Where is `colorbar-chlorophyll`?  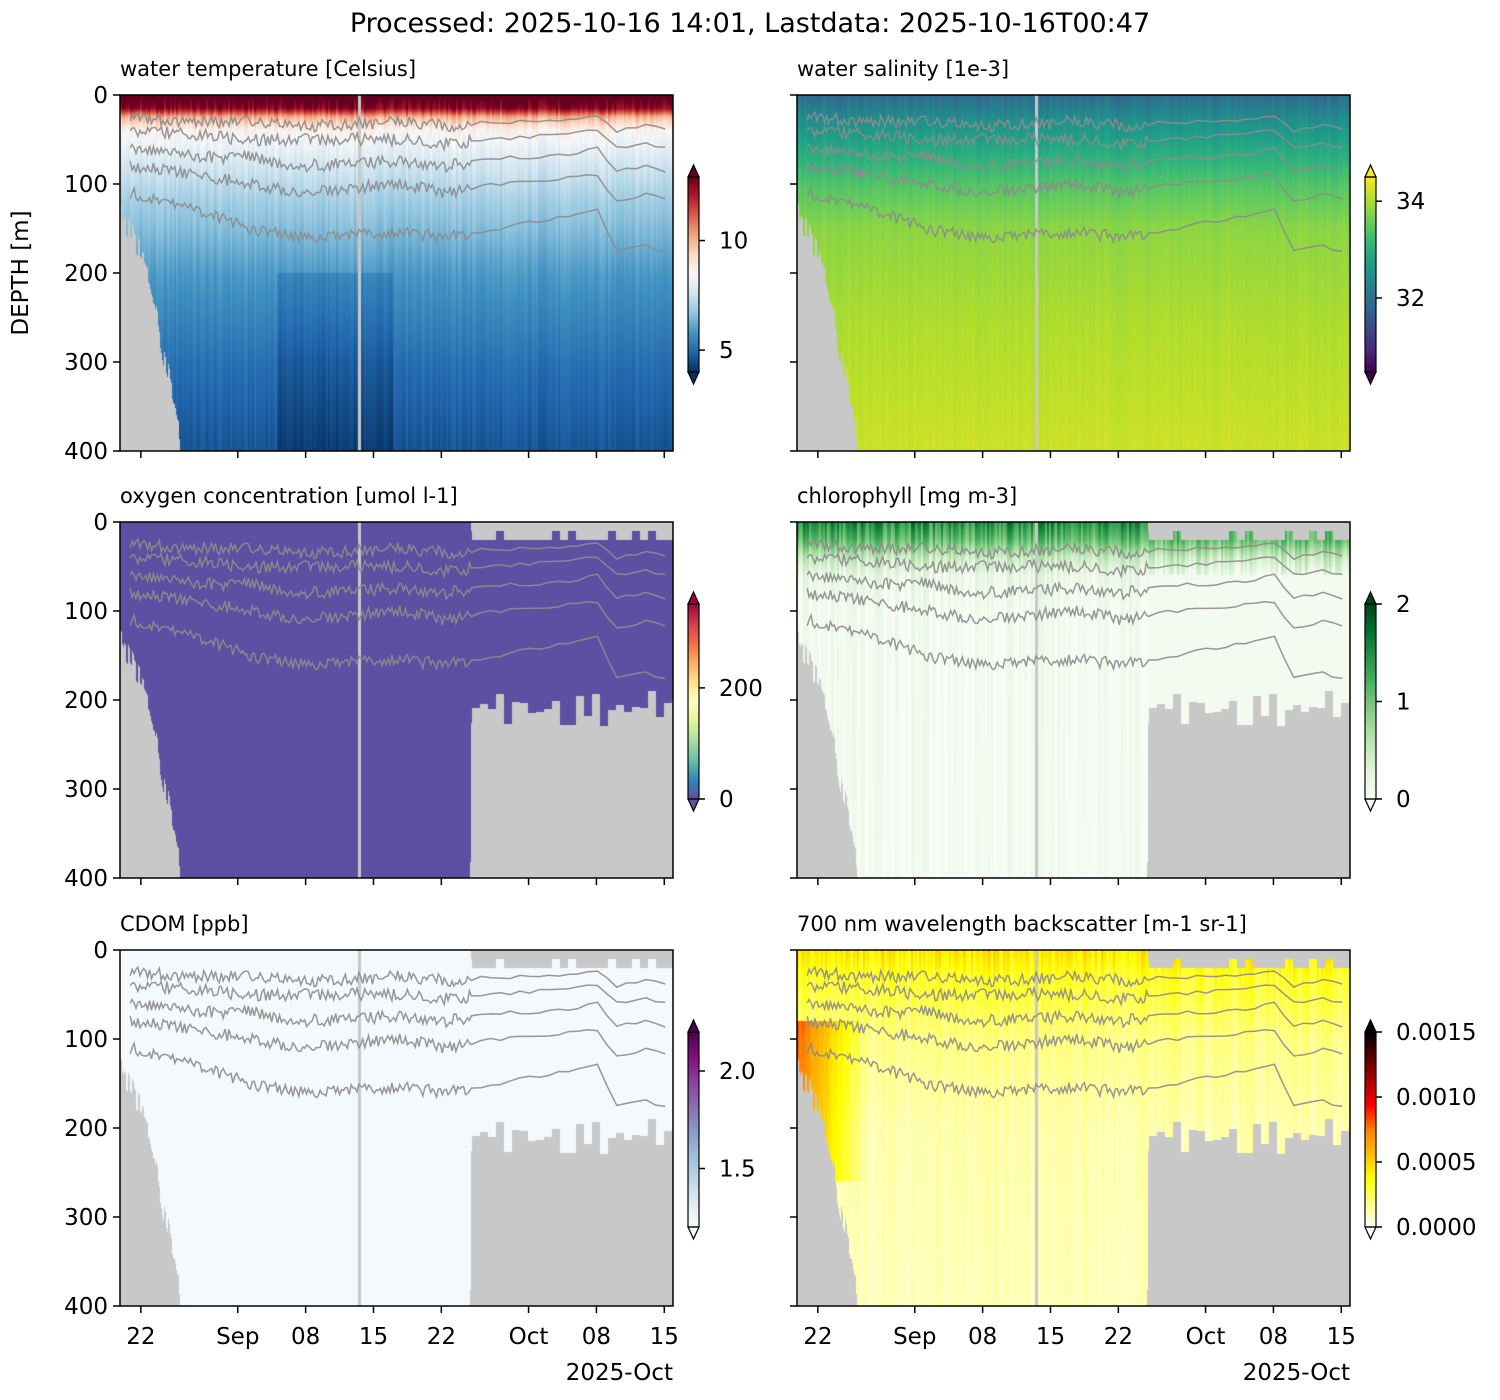 colorbar-chlorophyll is located at coordinates (1370, 701).